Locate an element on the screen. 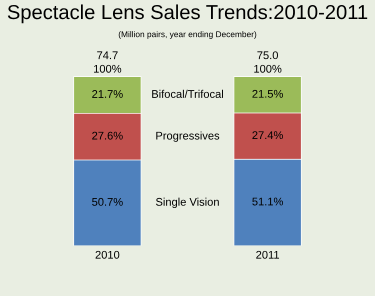 This screenshot has height=296, width=375. text: 74.7 is located at coordinates (107, 55).